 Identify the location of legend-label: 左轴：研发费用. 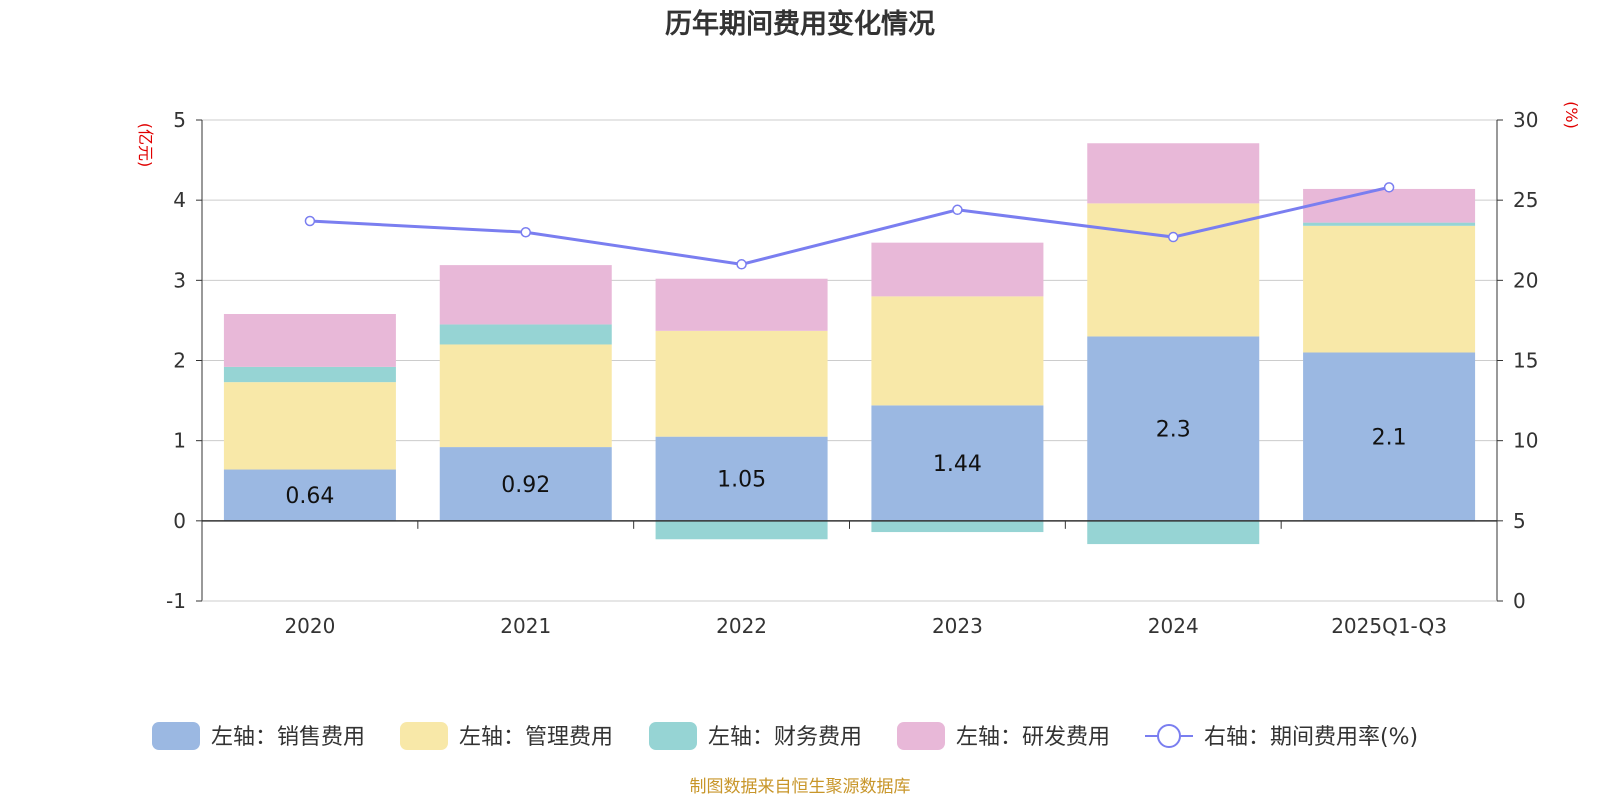
(1033, 737).